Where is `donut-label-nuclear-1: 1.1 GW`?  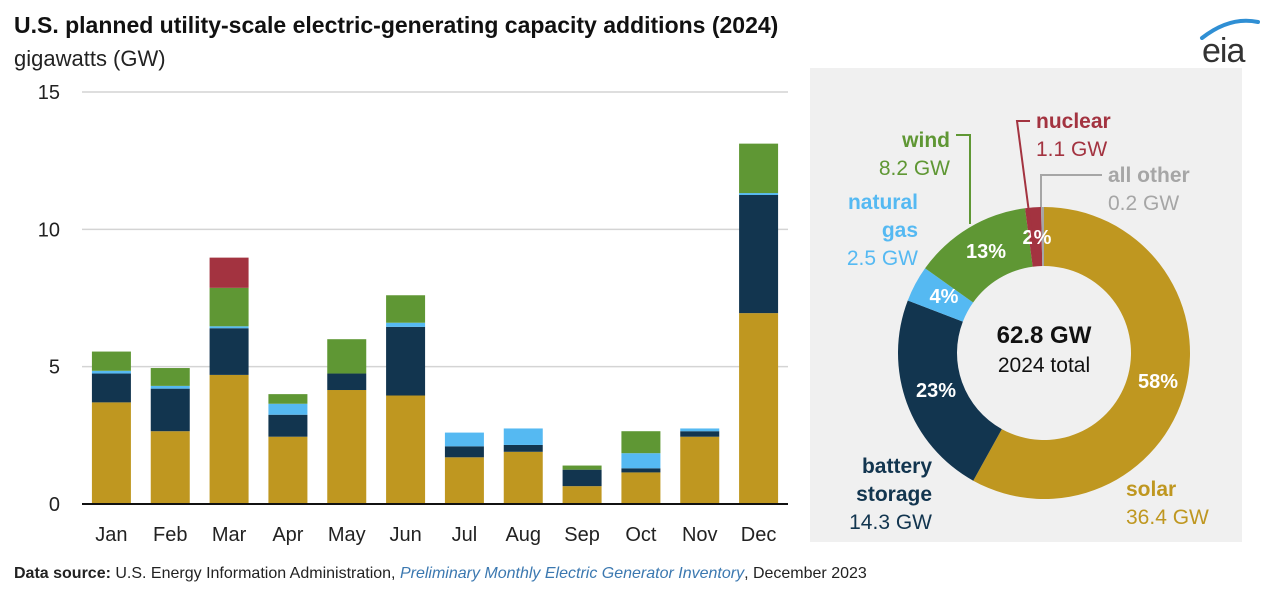
donut-label-nuclear-1: 1.1 GW is located at coordinates (1071, 149).